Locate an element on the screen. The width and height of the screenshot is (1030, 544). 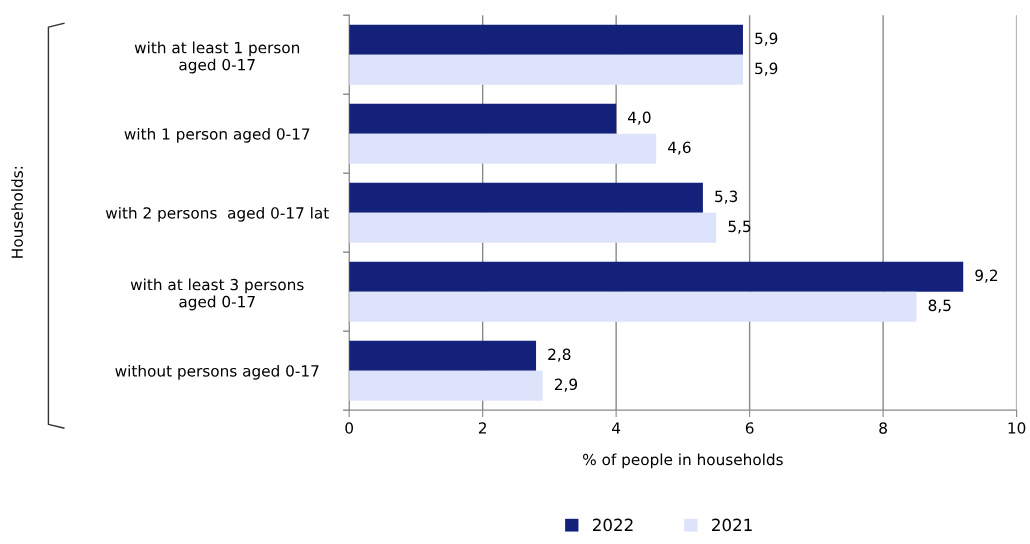
x-tick-label: 4 is located at coordinates (616, 428).